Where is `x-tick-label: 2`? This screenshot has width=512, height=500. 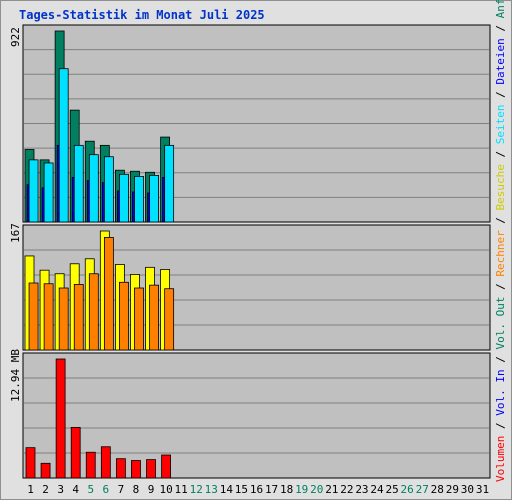 x-tick-label: 2 is located at coordinates (45, 489).